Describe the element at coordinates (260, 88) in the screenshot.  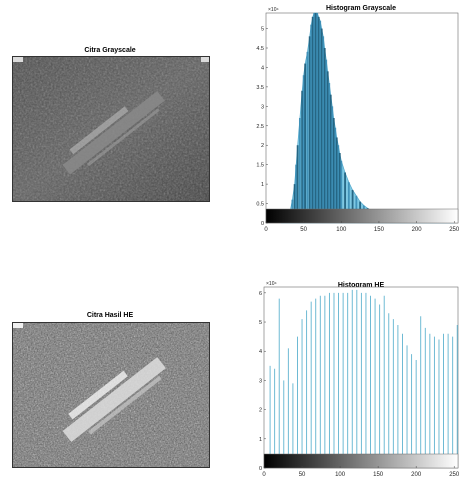
I see `y-tick-label: 3.5` at that location.